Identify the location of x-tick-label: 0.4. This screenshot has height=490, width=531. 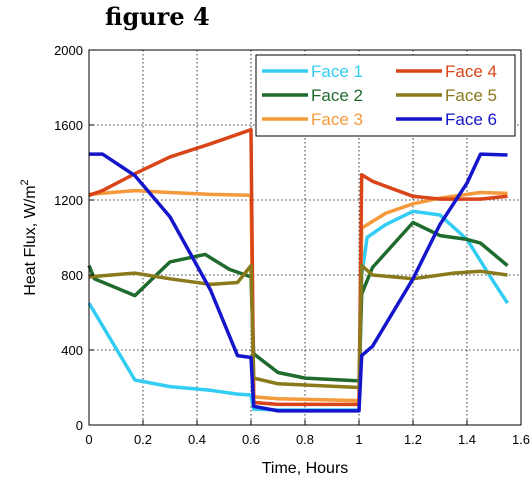
(197, 439).